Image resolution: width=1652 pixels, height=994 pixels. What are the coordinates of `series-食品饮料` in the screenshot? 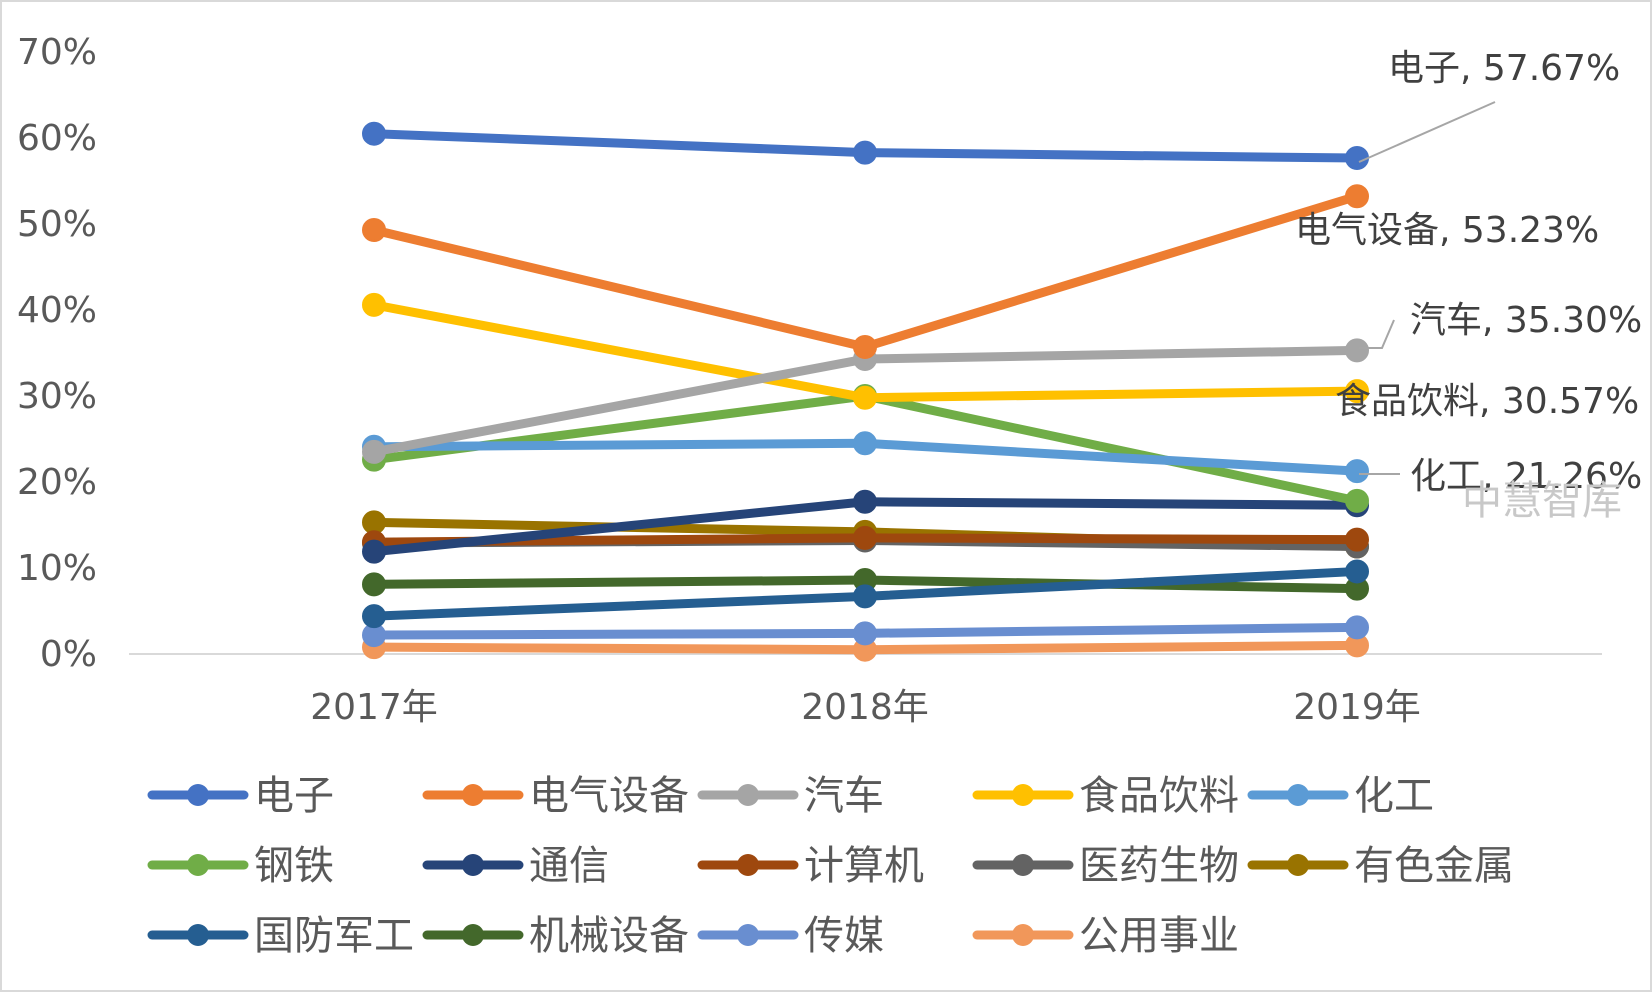 It's located at (865, 351).